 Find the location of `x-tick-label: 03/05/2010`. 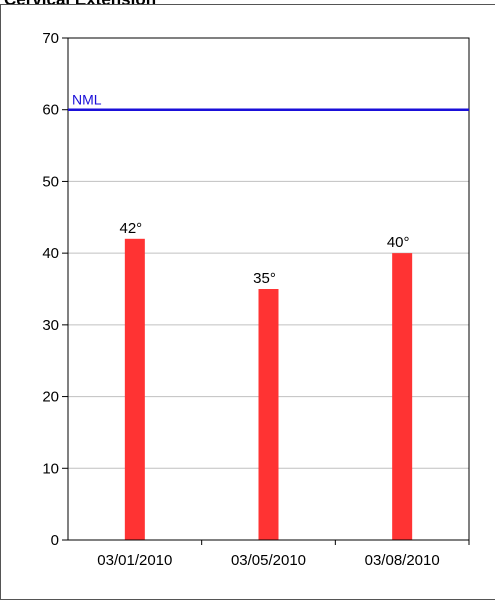

x-tick-label: 03/05/2010 is located at coordinates (268, 560).